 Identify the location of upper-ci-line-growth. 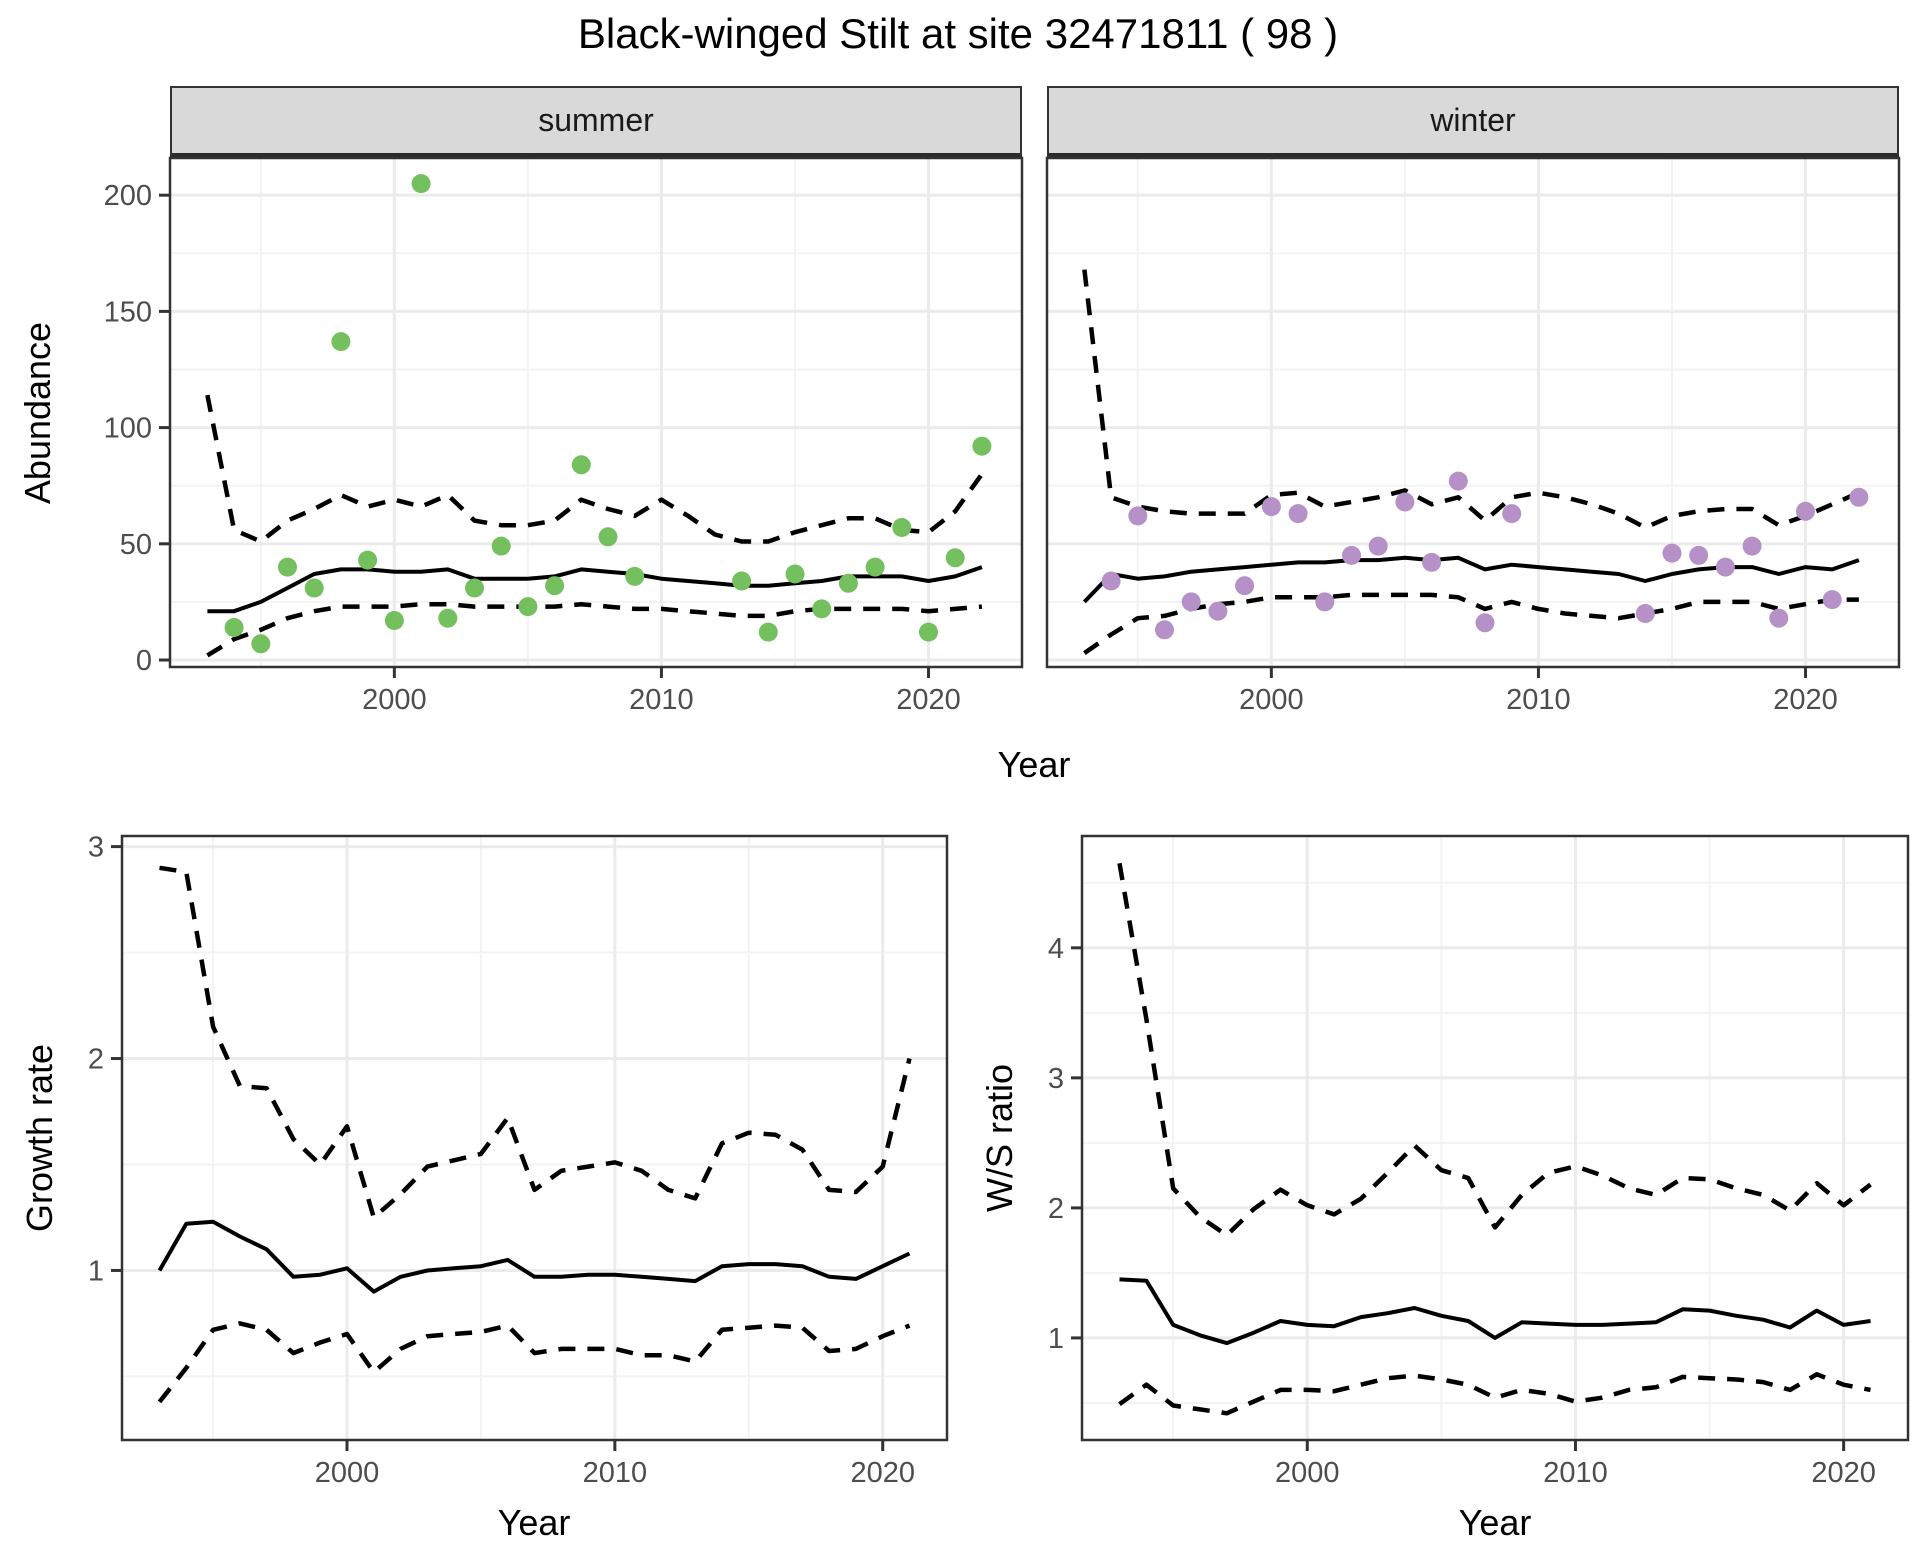
(535, 1042).